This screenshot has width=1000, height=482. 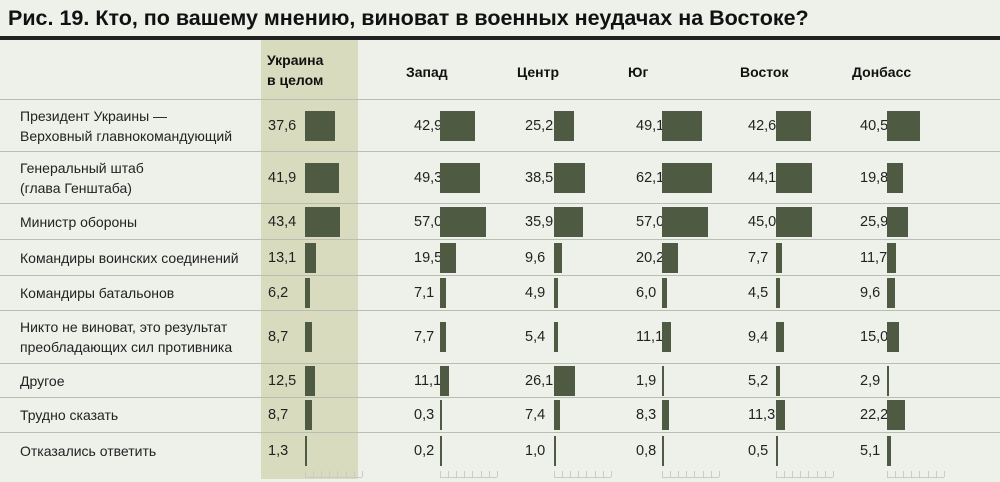 What do you see at coordinates (137, 221) in the screenshot?
I see `row-label: Министр обороны` at bounding box center [137, 221].